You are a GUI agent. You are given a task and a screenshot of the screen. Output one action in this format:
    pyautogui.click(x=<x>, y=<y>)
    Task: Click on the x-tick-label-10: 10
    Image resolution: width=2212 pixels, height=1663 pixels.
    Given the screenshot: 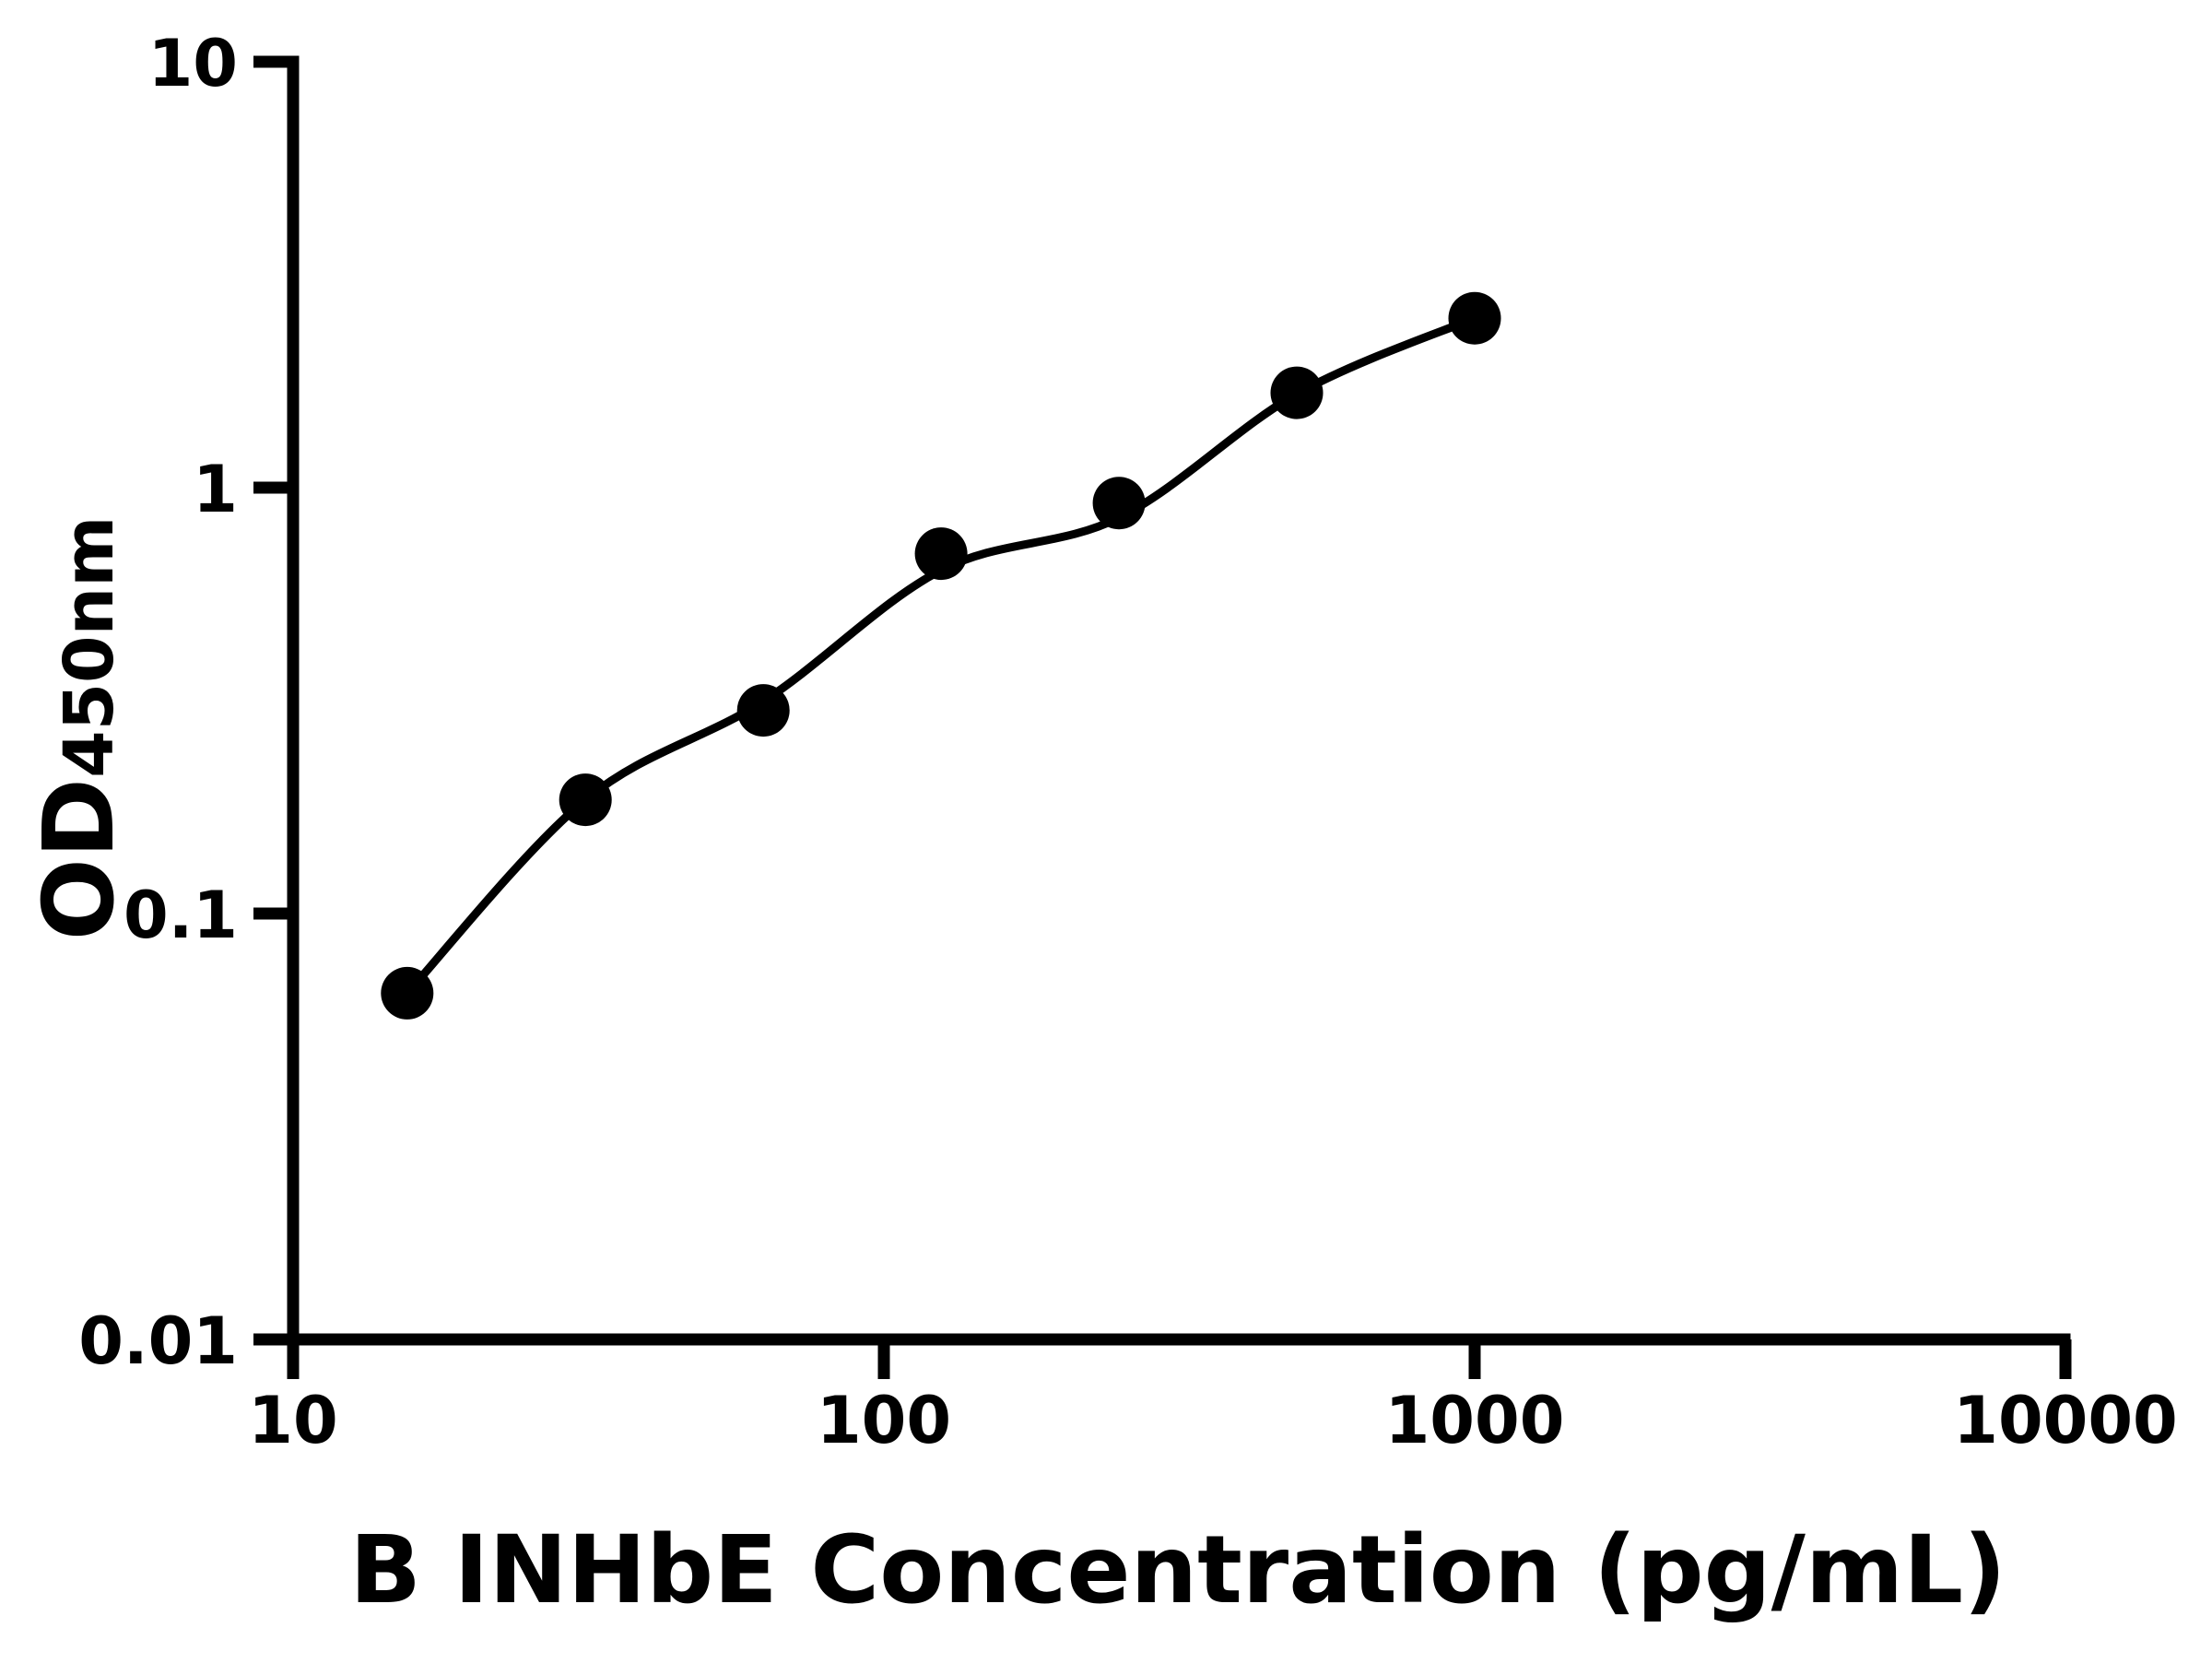 What is the action you would take?
    pyautogui.click(x=292, y=1420)
    